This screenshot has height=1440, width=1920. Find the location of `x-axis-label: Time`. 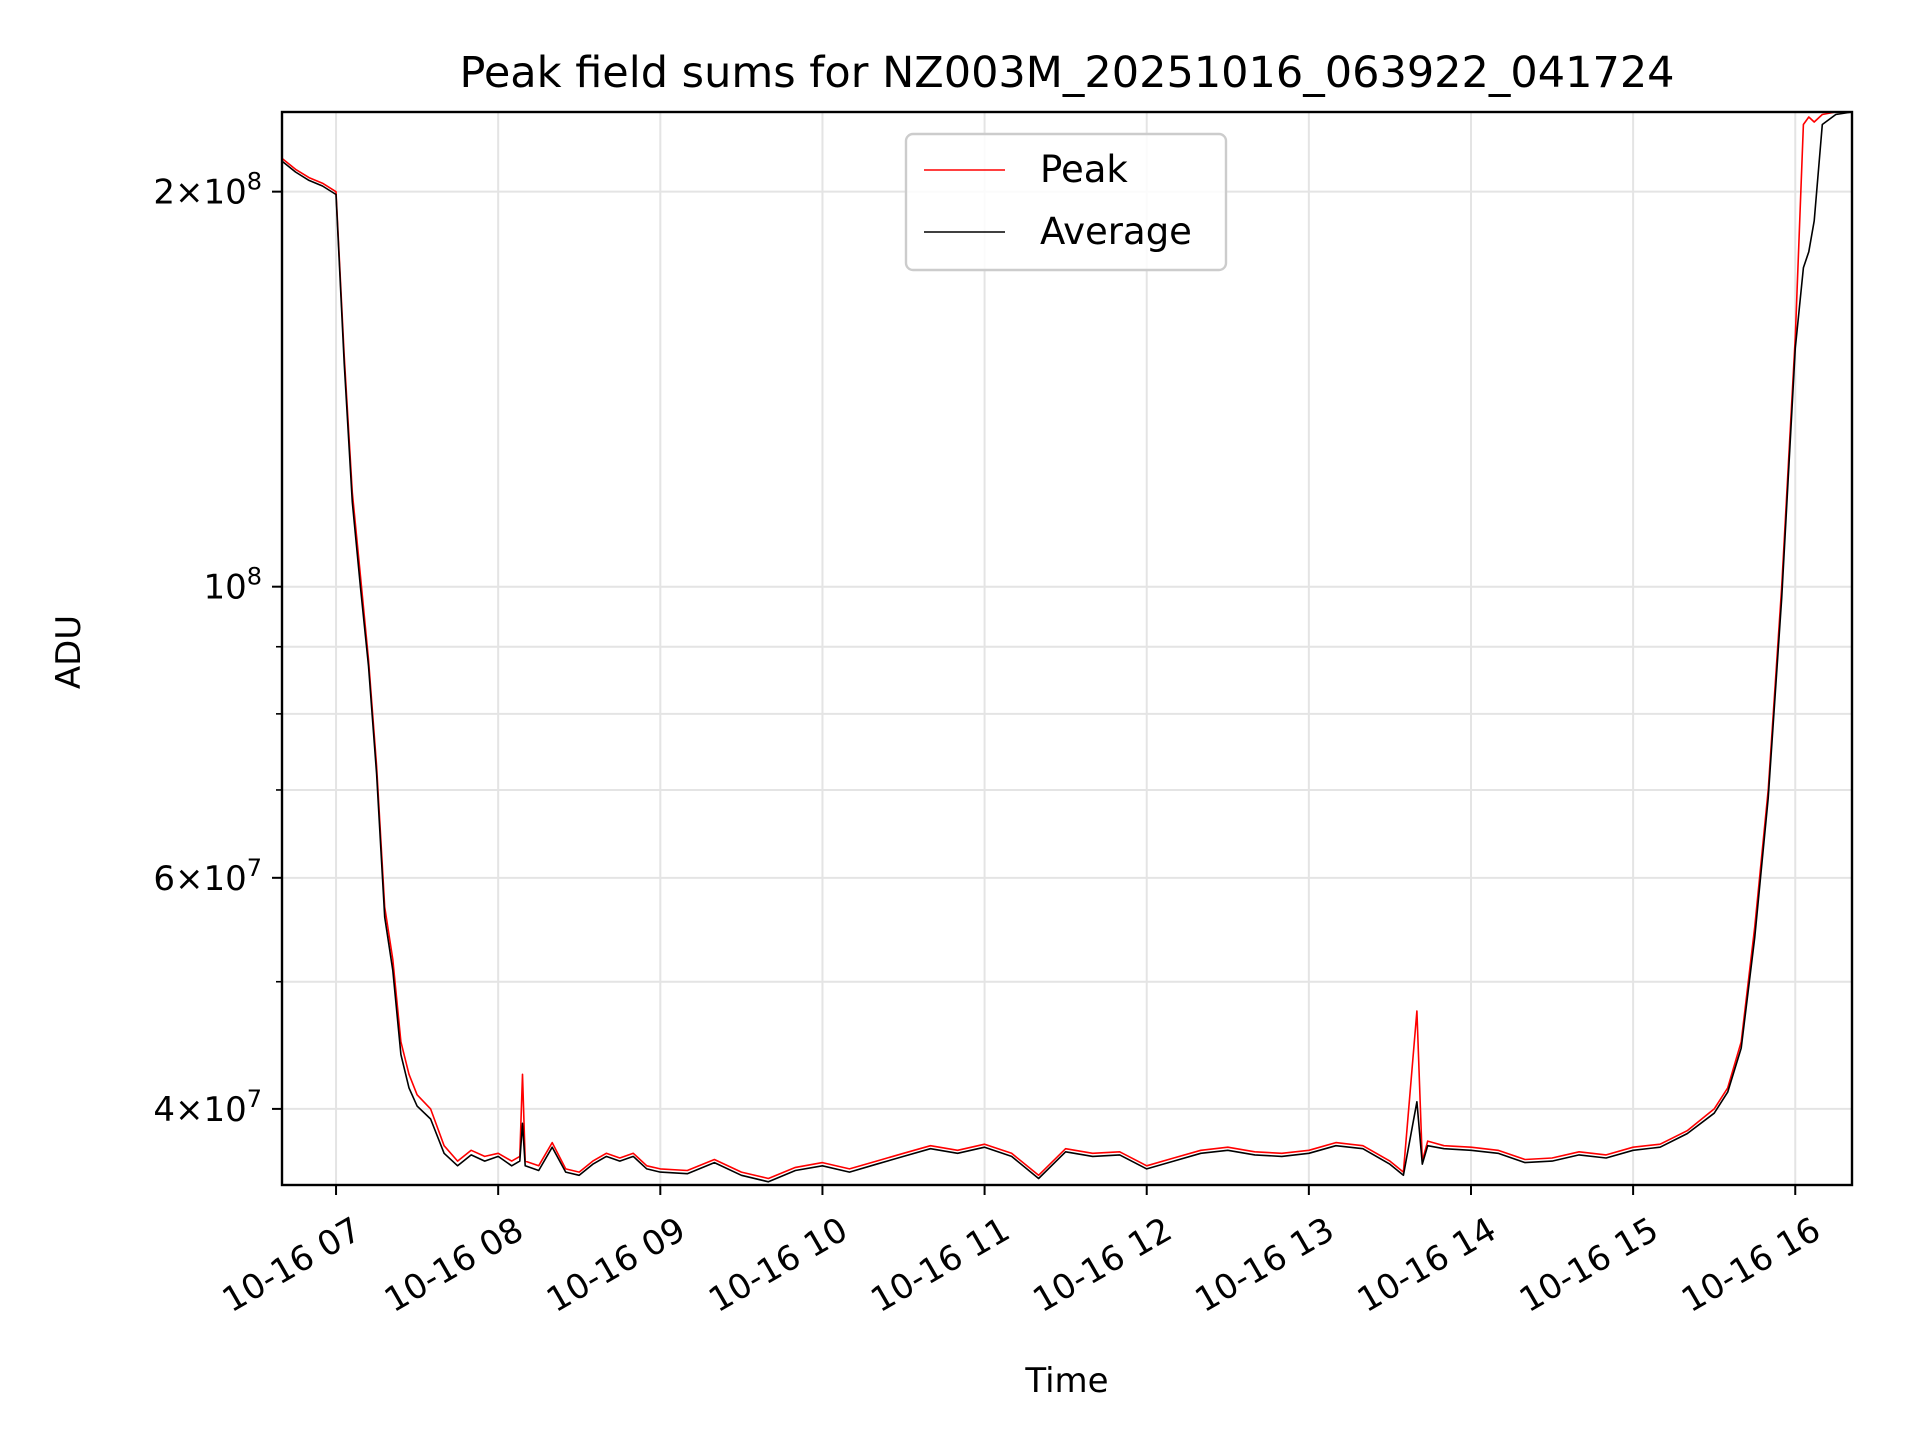

x-axis-label: Time is located at coordinates (1066, 1381).